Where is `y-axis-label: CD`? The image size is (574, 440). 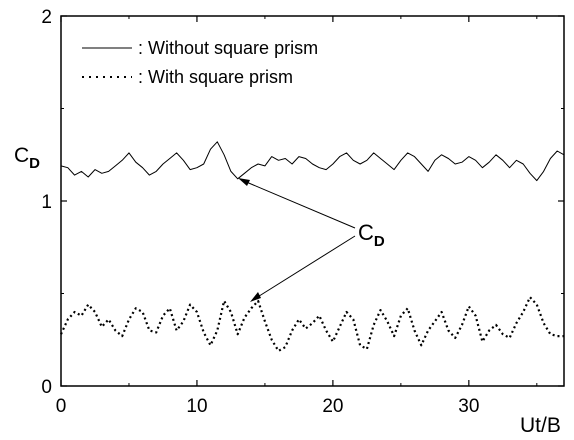
y-axis-label: CD is located at coordinates (27, 158).